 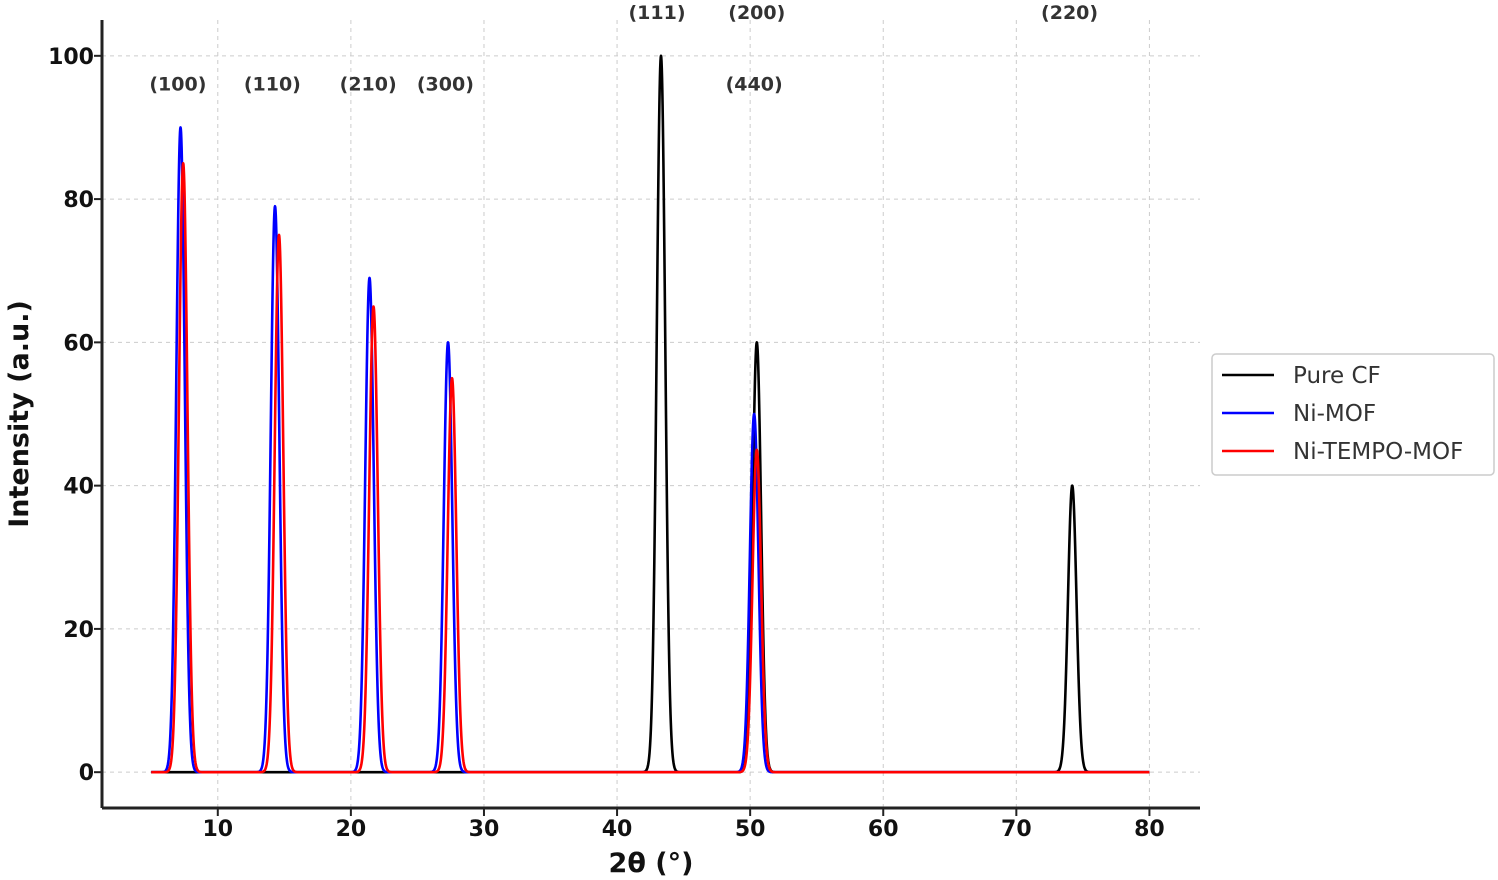 What do you see at coordinates (217, 829) in the screenshot?
I see `x-tick-label: 10` at bounding box center [217, 829].